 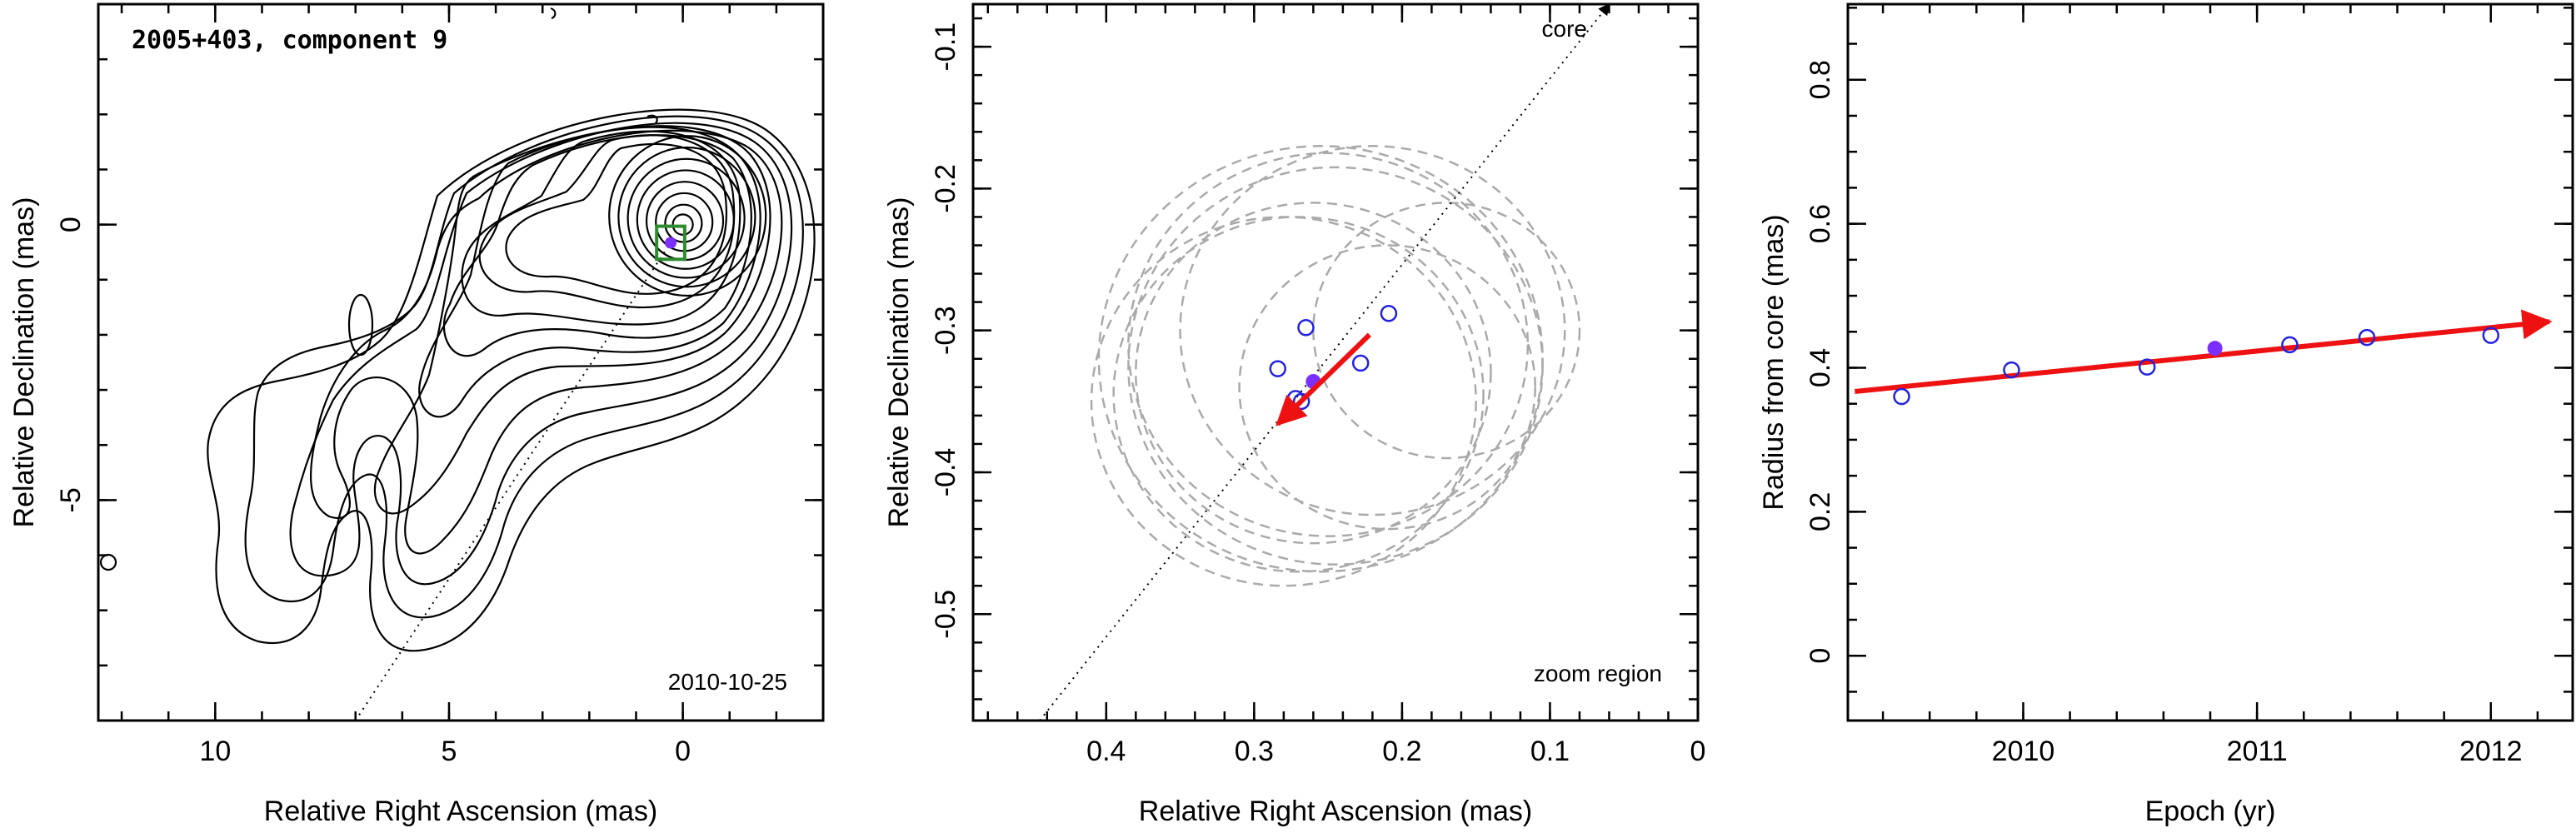 I want to click on y-tick-label: -0.1, so click(x=945, y=47).